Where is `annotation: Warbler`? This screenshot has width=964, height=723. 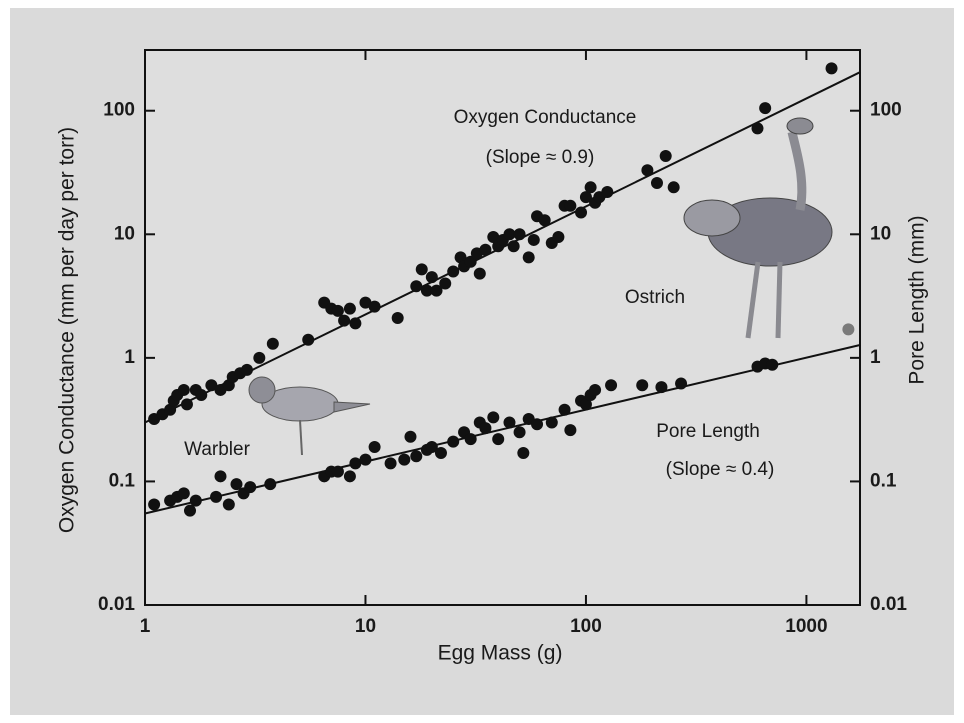
annotation: Warbler is located at coordinates (217, 449).